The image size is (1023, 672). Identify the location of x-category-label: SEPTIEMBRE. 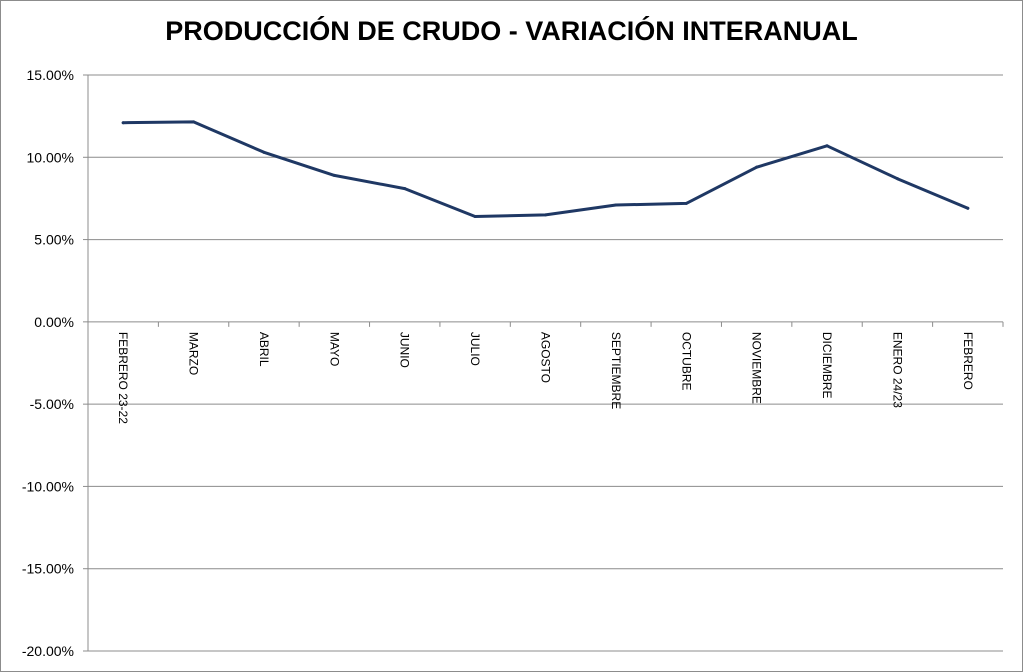
(616, 370).